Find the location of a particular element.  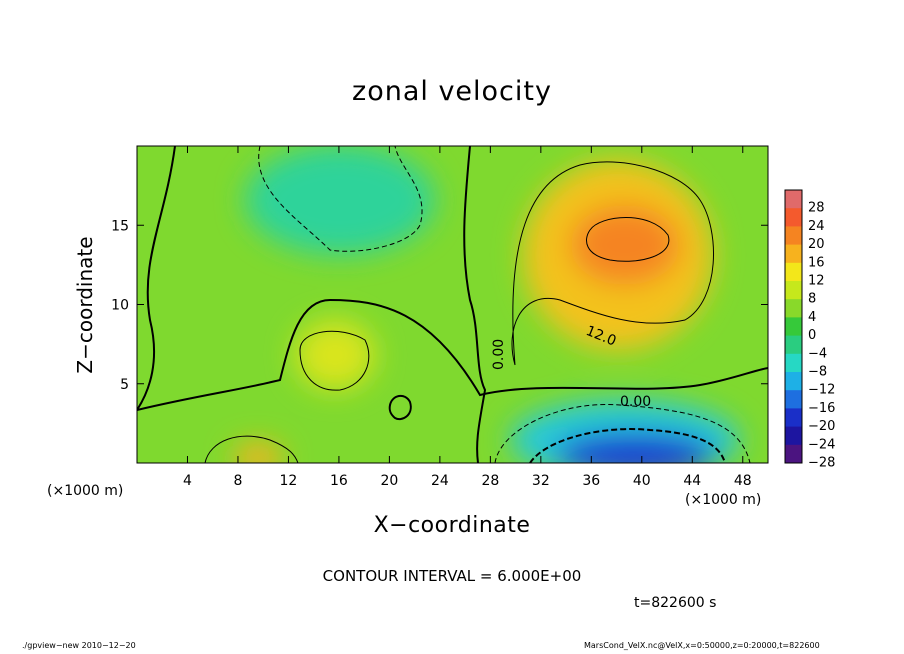

x-axis-unit-left: (×1000 m) is located at coordinates (85, 491).